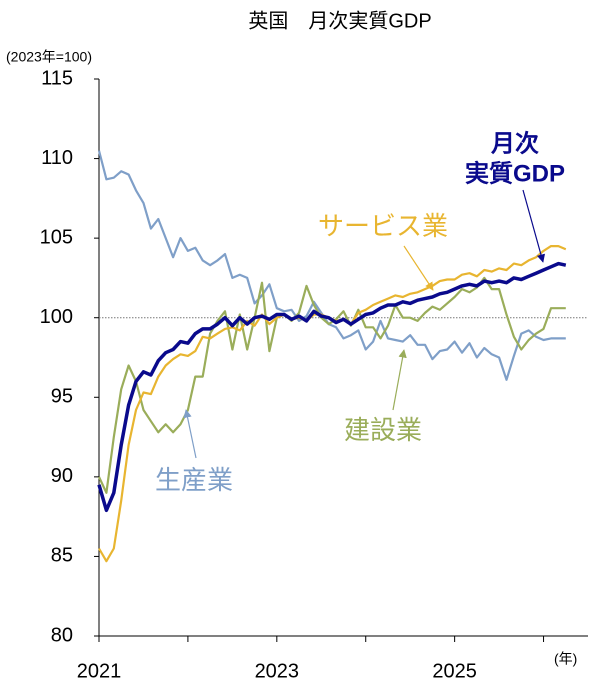 The image size is (598, 686). Describe the element at coordinates (56, 237) in the screenshot. I see `y-tick-label: 105` at that location.